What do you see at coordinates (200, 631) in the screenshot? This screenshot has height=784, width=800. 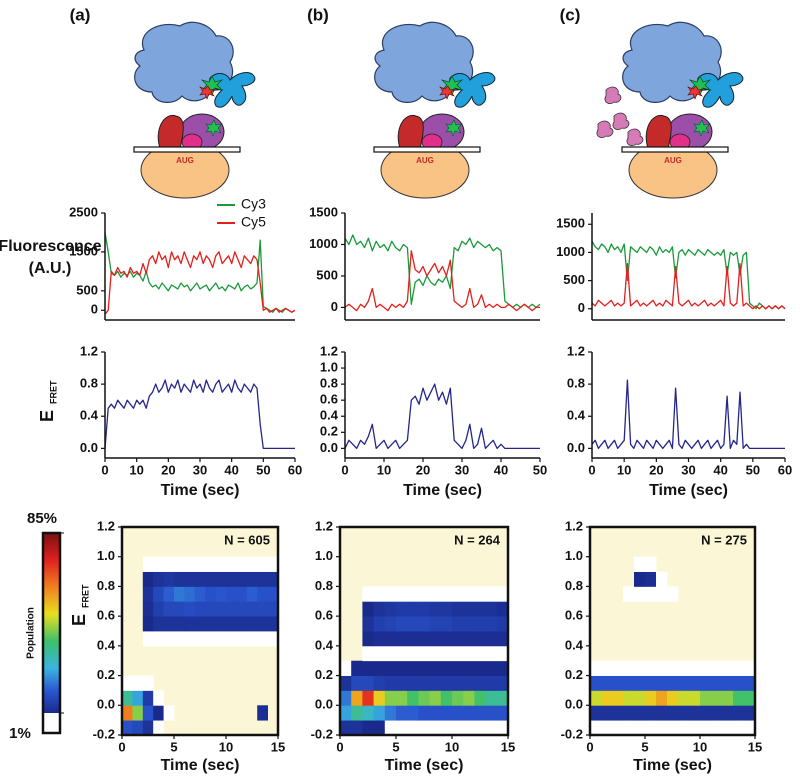 I see `plot-frame` at bounding box center [200, 631].